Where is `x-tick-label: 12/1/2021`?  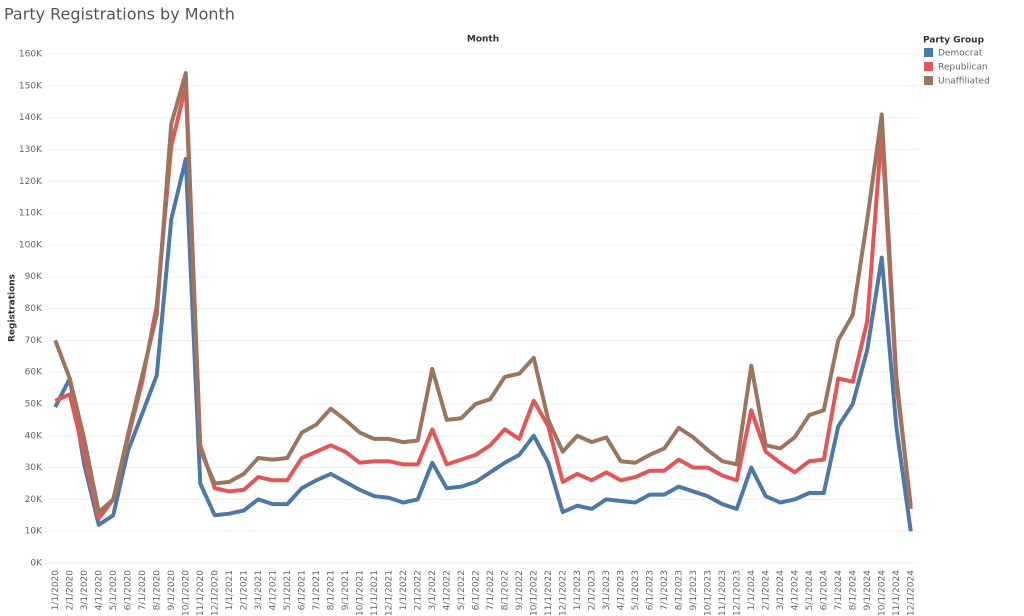
x-tick-label: 12/1/2021 is located at coordinates (389, 593).